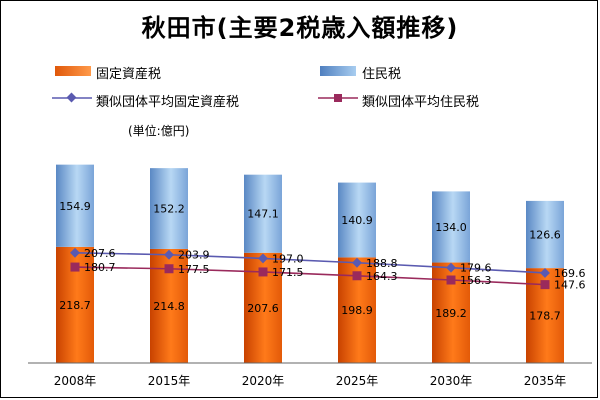  Describe the element at coordinates (338, 71) in the screenshot. I see `legend-swatch-resident-tax` at that location.